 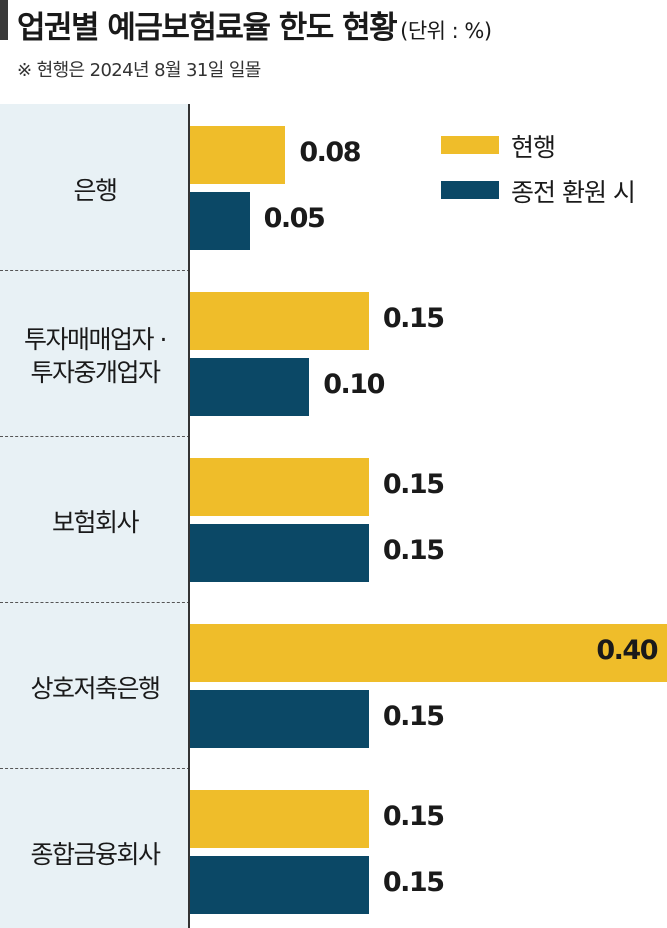 What do you see at coordinates (573, 192) in the screenshot?
I see `legend-label: 종전 환원 시` at bounding box center [573, 192].